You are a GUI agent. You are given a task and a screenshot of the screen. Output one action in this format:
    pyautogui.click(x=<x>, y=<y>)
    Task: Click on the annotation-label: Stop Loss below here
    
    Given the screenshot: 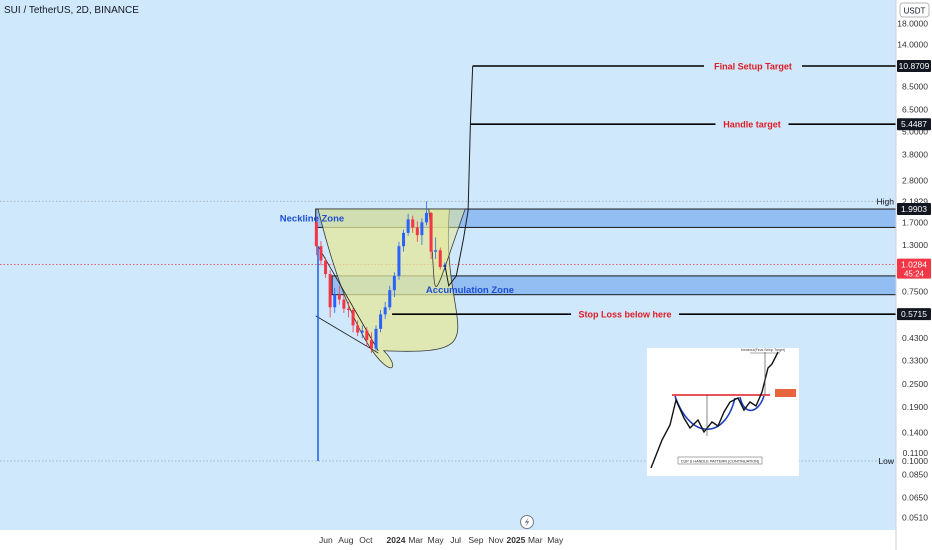 What is the action you would take?
    pyautogui.click(x=624, y=315)
    